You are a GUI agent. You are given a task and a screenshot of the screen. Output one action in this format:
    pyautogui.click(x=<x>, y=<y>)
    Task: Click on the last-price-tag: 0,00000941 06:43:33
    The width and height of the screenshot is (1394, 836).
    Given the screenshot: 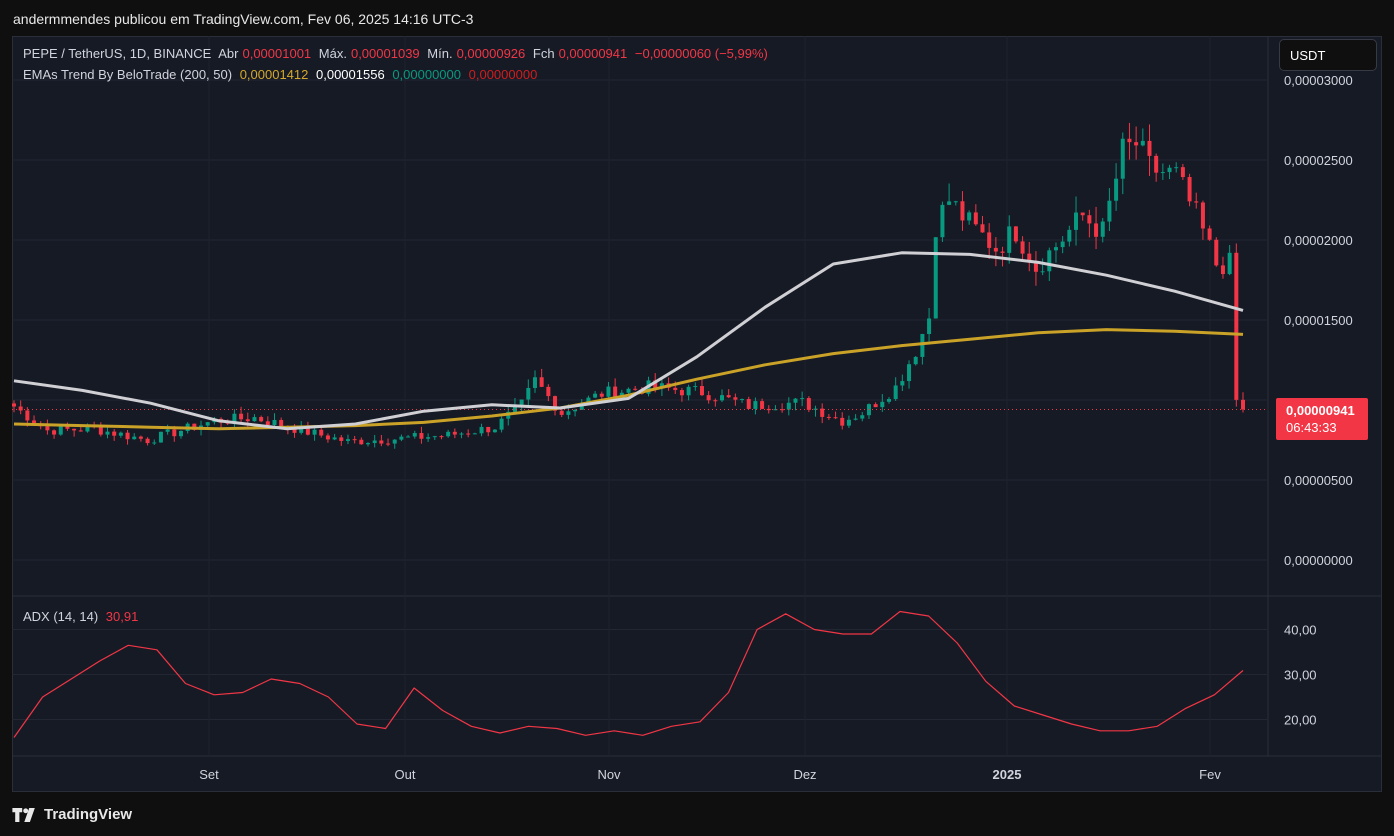 What is the action you would take?
    pyautogui.click(x=1322, y=419)
    